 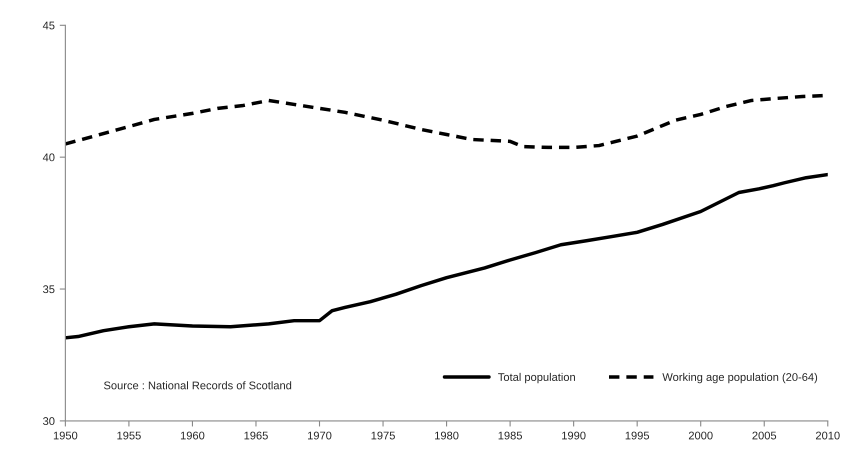 I want to click on x-tick-label: 1995, so click(x=638, y=436).